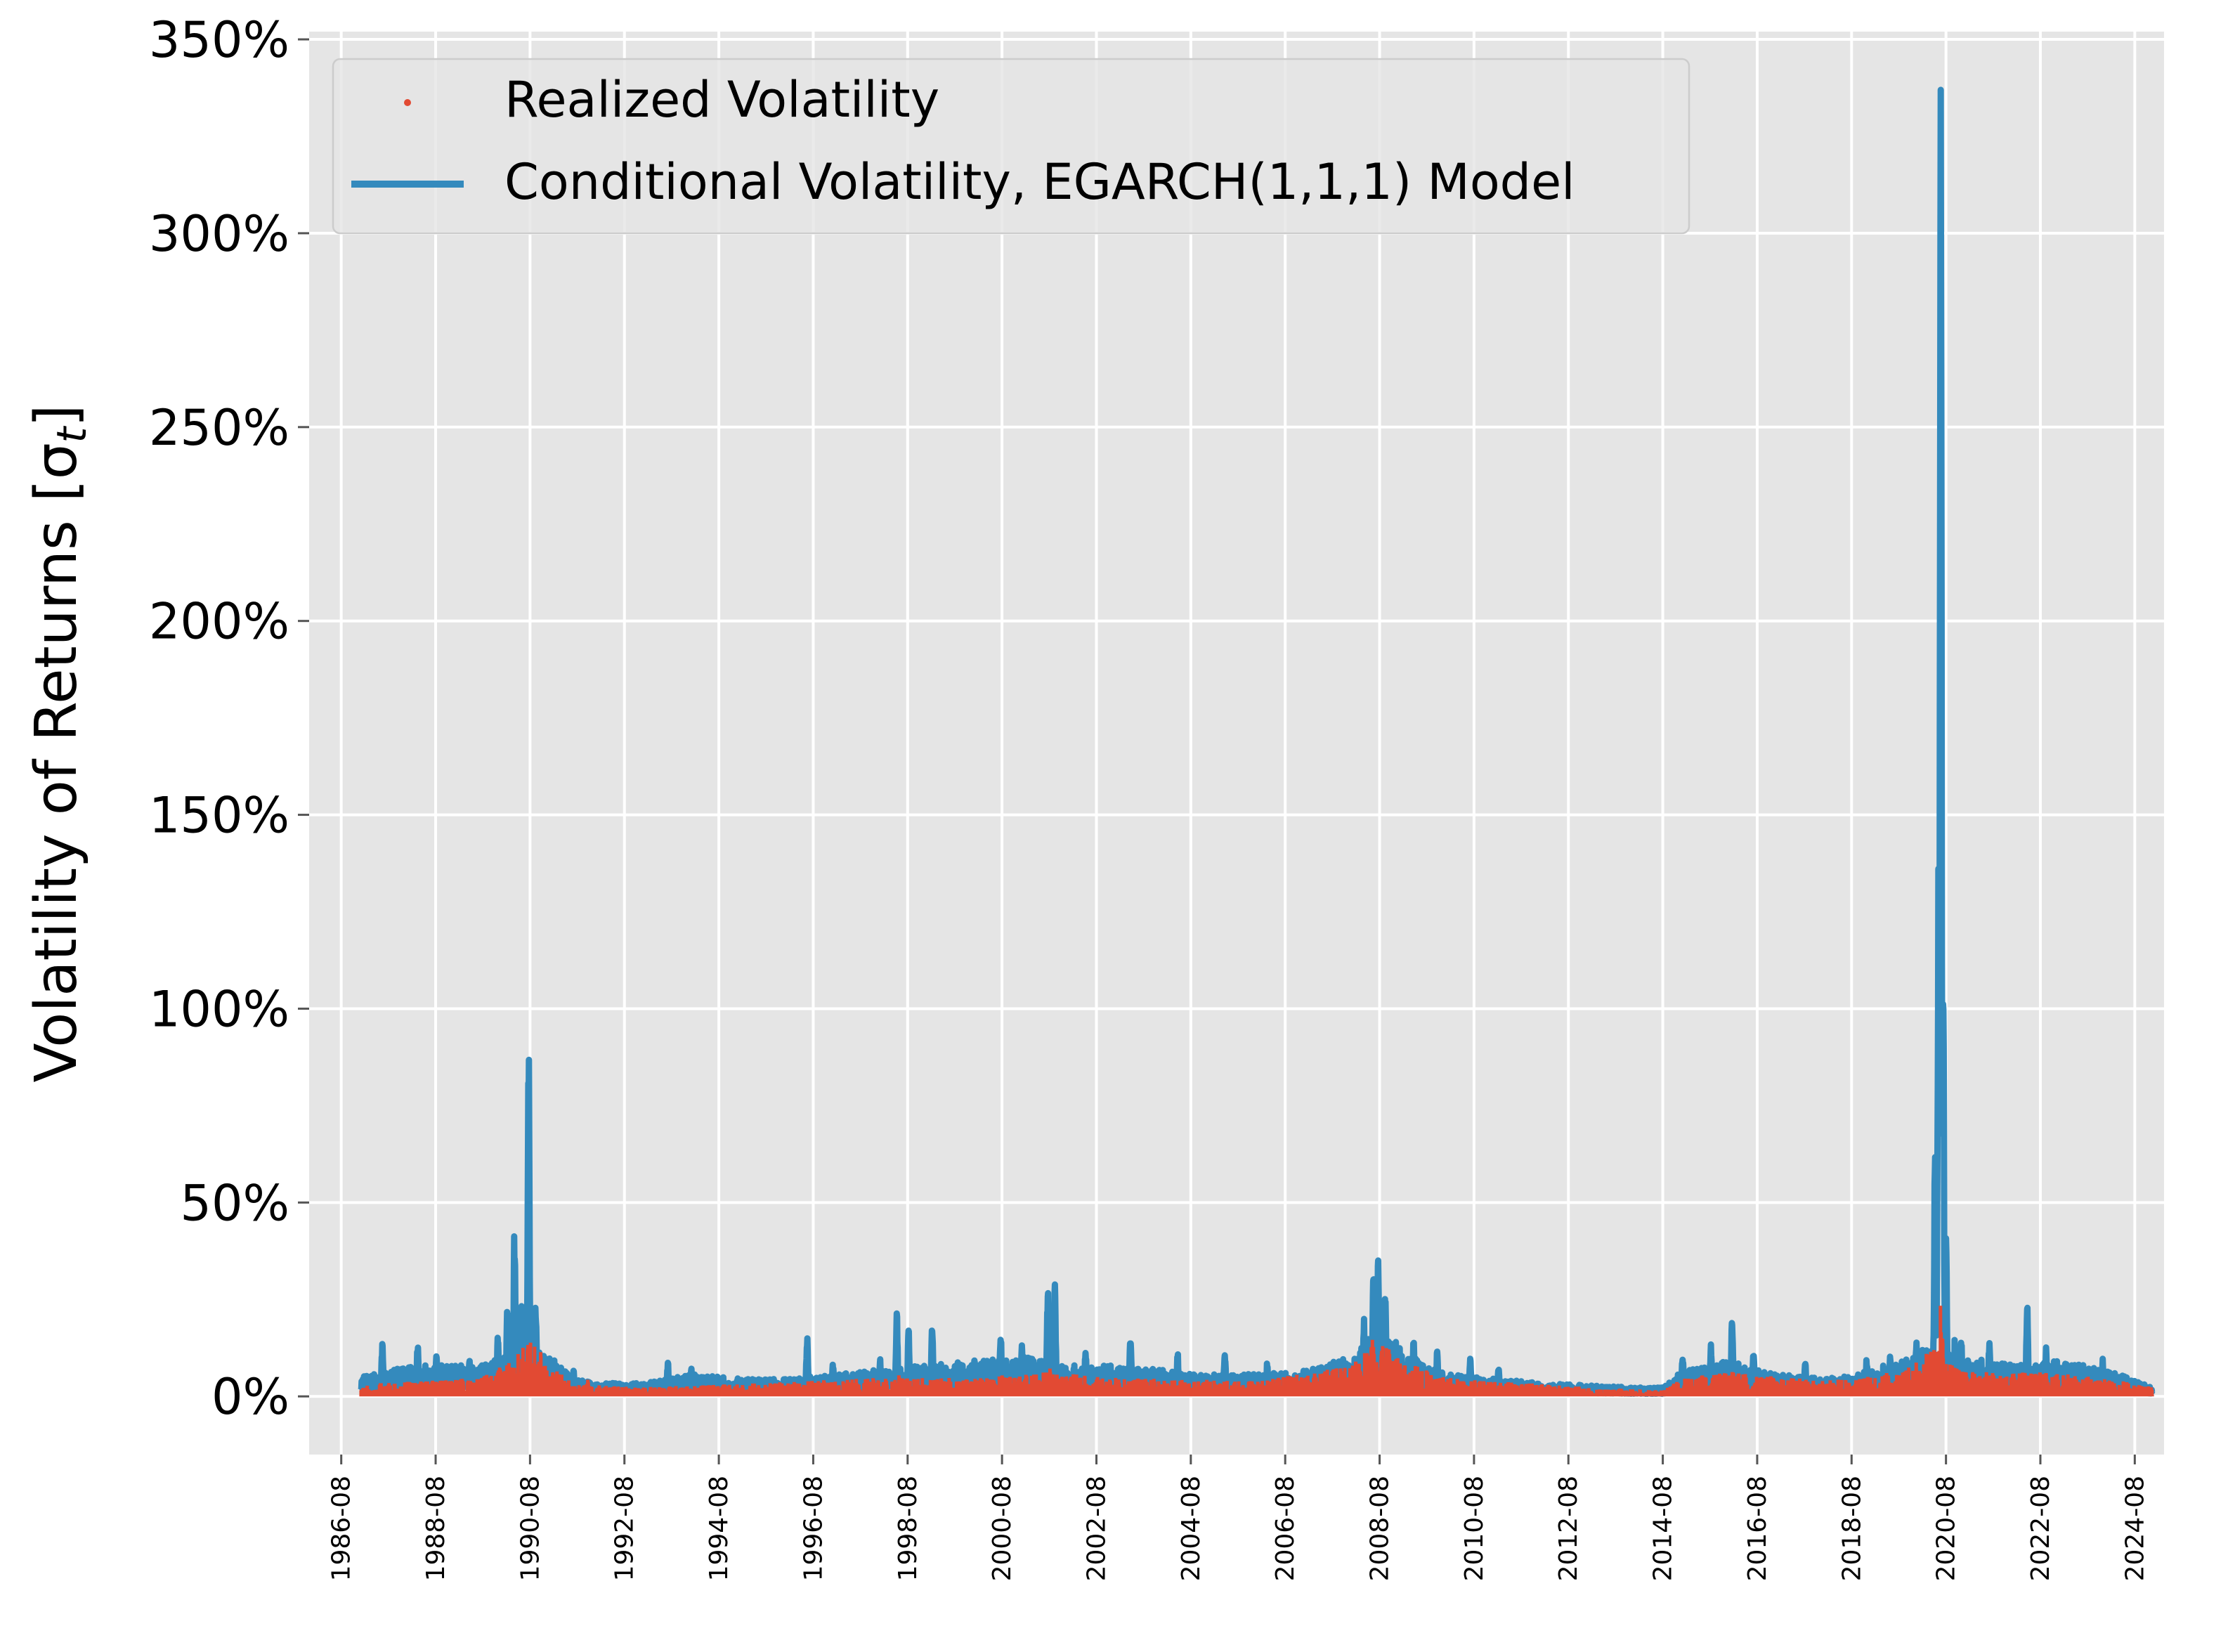  I want to click on x-tick-label: 2014-08, so click(1663, 1528).